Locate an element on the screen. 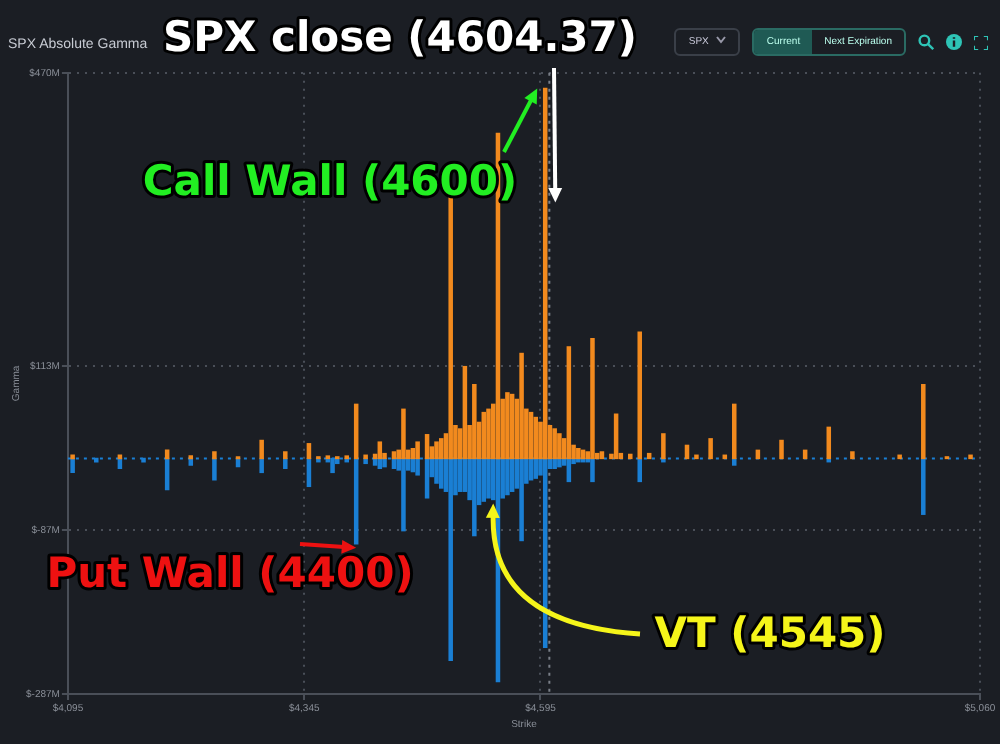 Image resolution: width=1000 pixels, height=744 pixels. annotation: SPX close (4604.37) is located at coordinates (400, 36).